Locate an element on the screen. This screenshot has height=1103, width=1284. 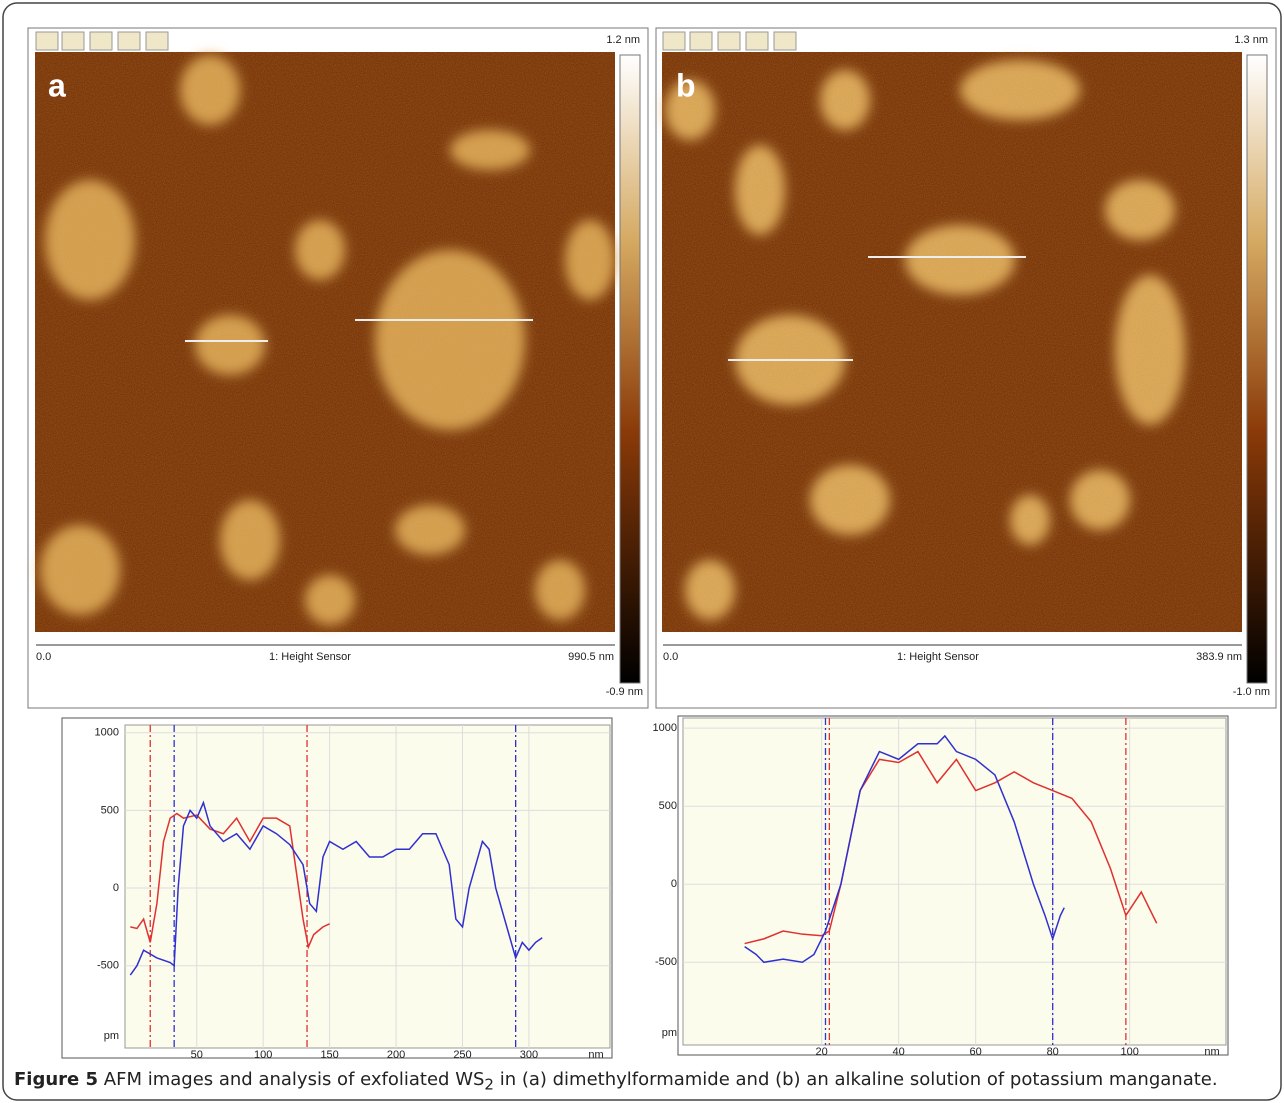
x-tick-label: 200 is located at coordinates (396, 1055).